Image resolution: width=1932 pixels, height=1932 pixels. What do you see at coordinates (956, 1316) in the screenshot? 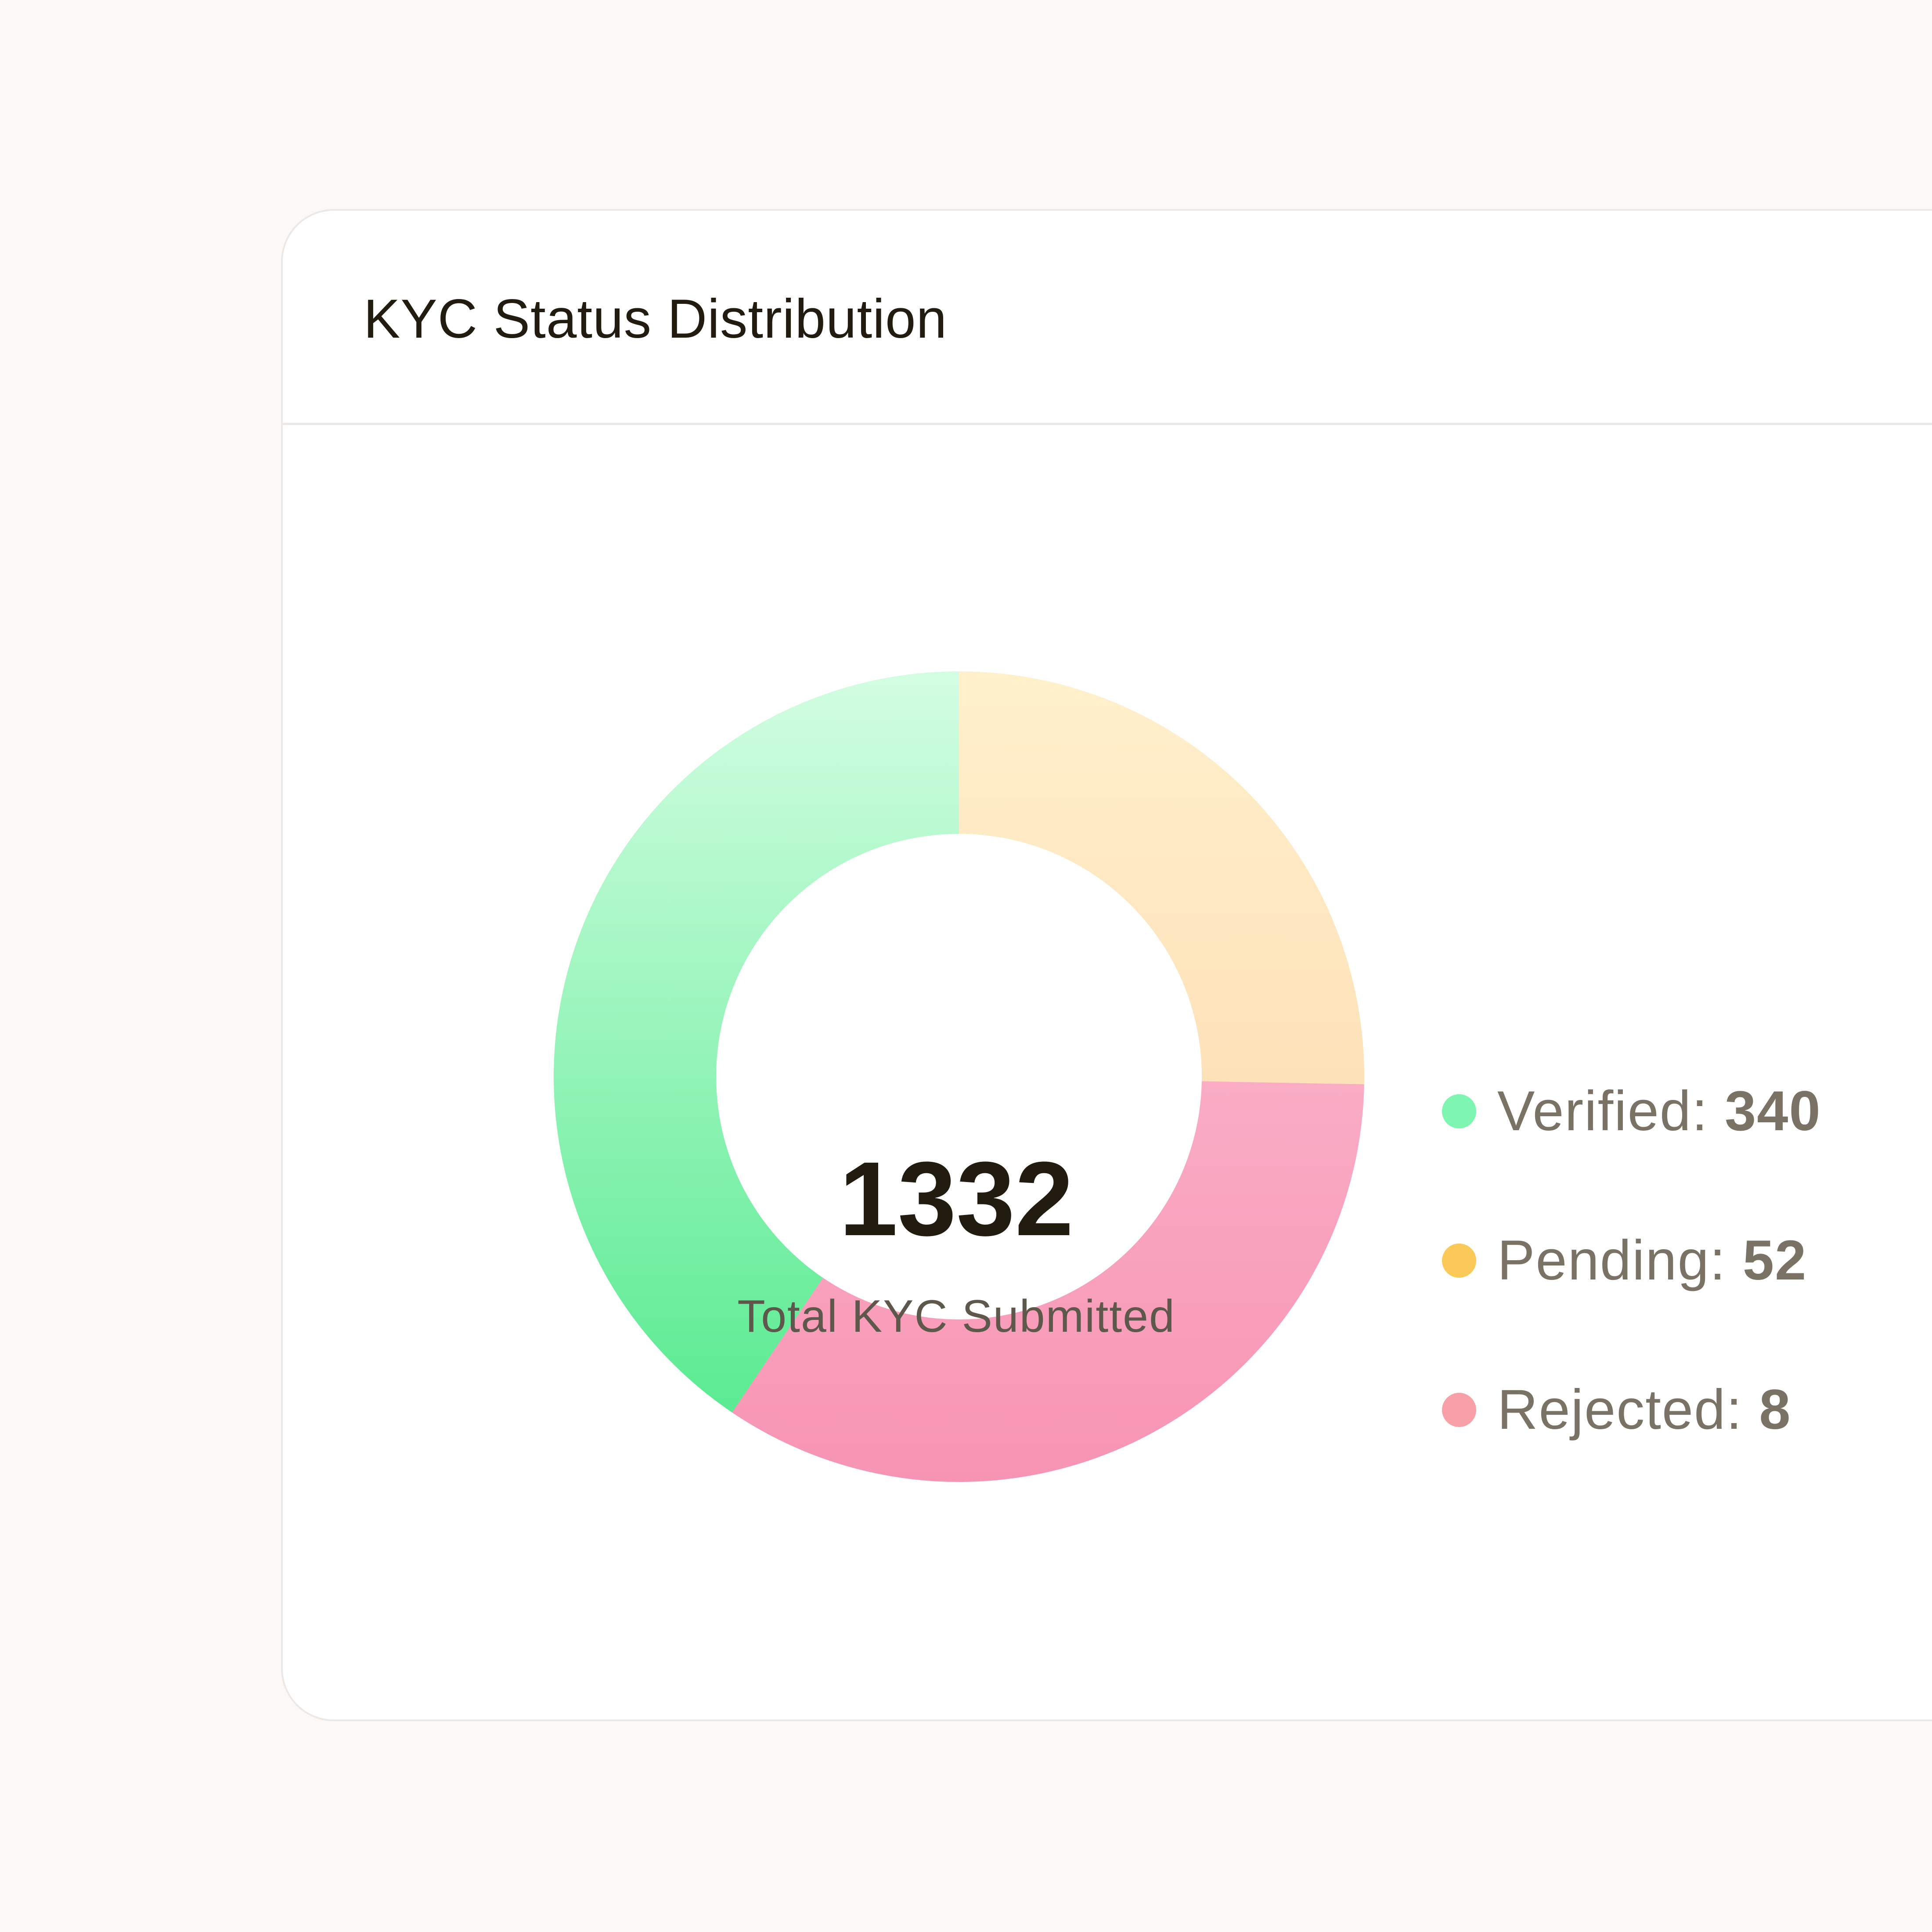
I see `total-kyc-label: Total KYC Submitted` at bounding box center [956, 1316].